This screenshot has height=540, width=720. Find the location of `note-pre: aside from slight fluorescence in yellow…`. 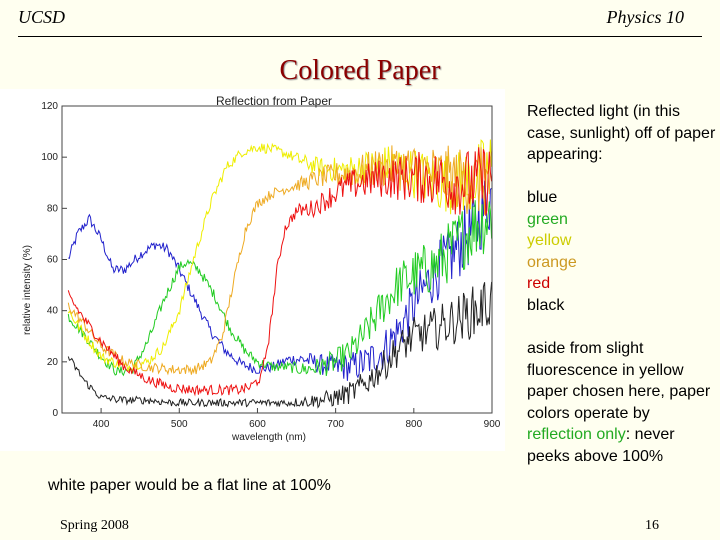

note-pre: aside from slight fluorescence in yellow… is located at coordinates (619, 381).